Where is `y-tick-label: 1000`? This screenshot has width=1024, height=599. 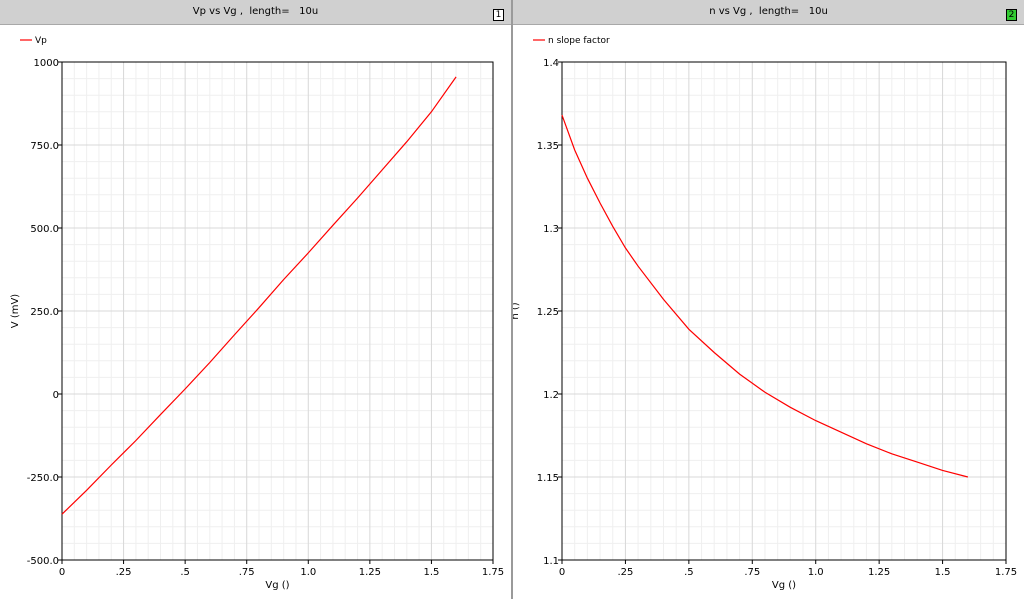 y-tick-label: 1000 is located at coordinates (46, 63).